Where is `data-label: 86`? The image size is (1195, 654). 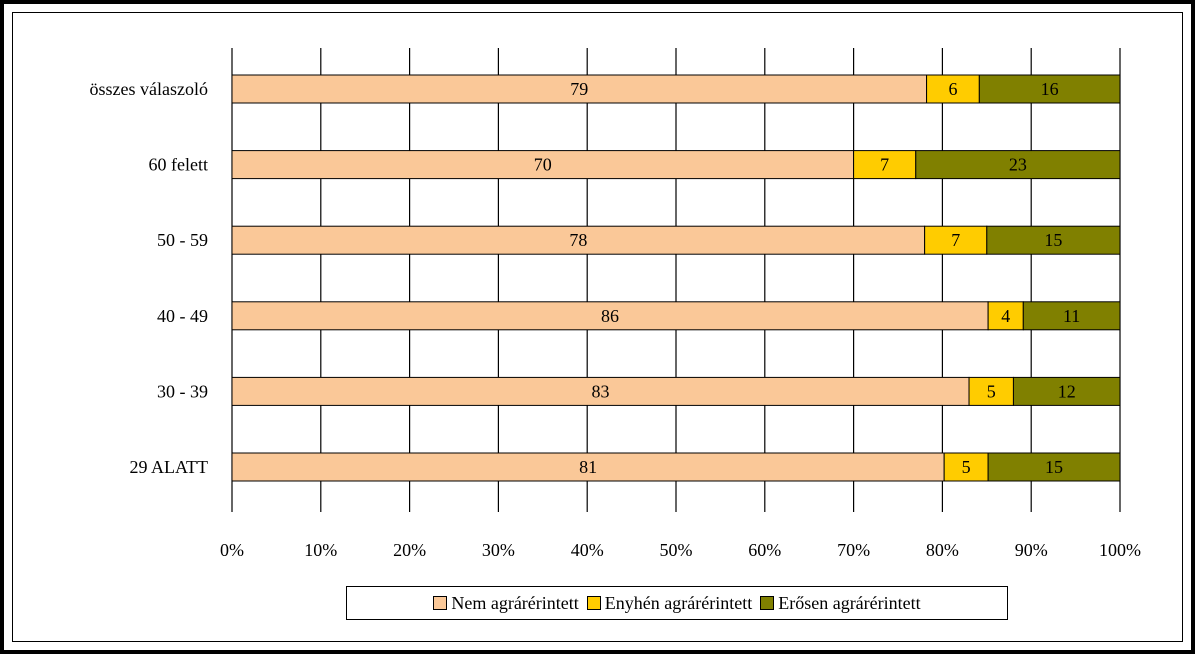
data-label: 86 is located at coordinates (610, 316).